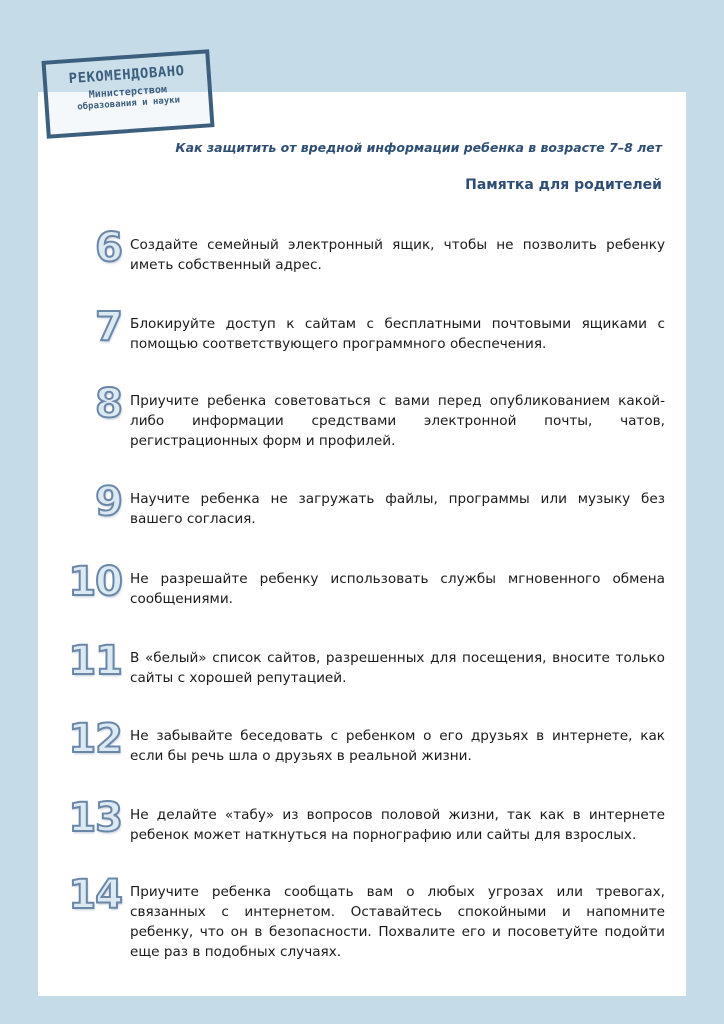  What do you see at coordinates (109, 327) in the screenshot?
I see `tip-number: 7` at bounding box center [109, 327].